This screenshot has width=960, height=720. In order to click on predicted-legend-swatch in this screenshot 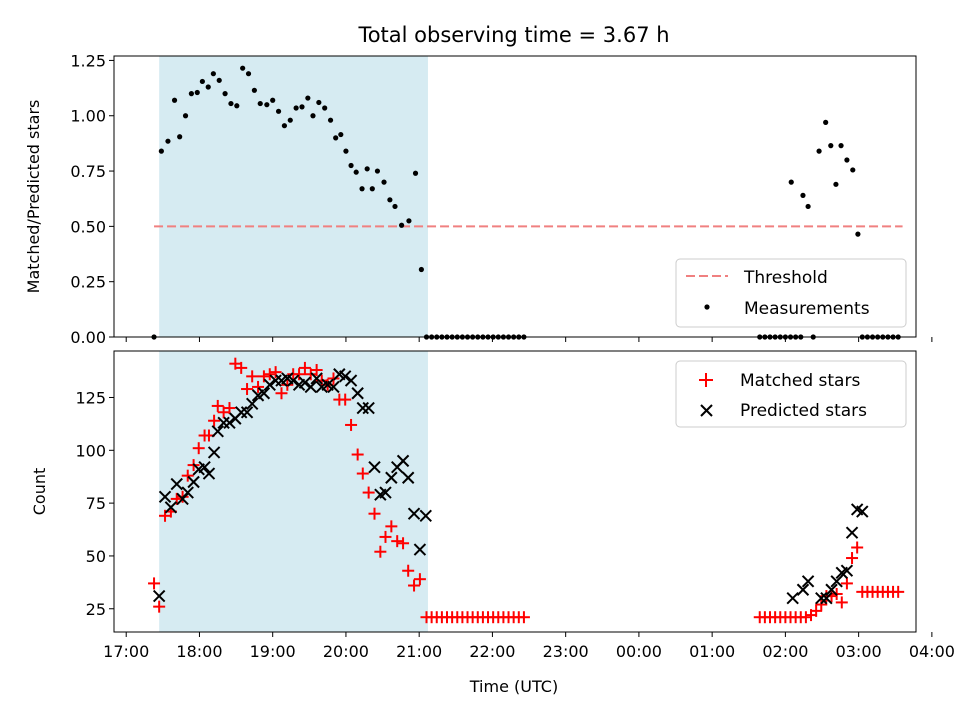, I will do `click(706, 410)`.